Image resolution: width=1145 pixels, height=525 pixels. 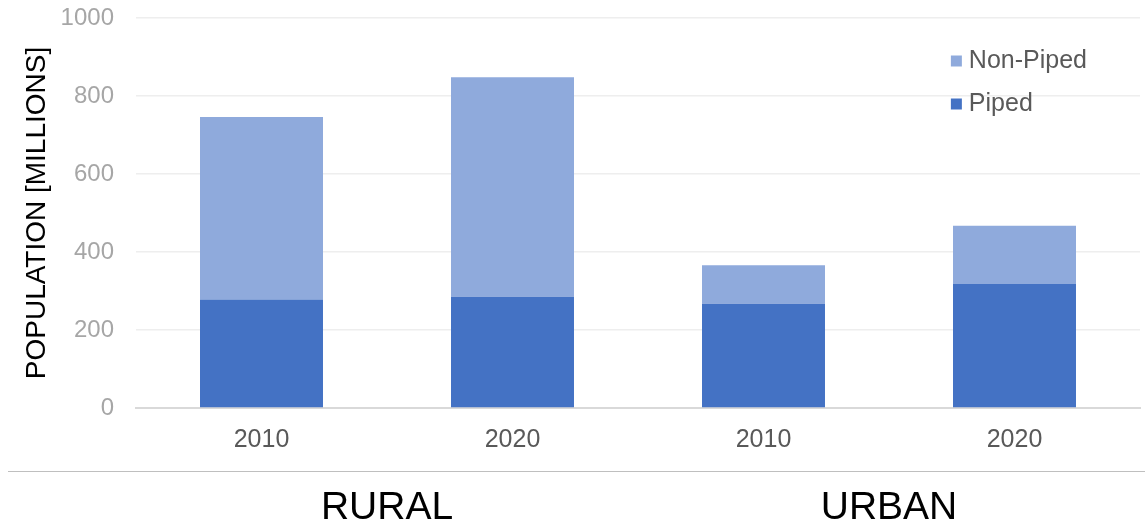 I want to click on y-axis-title: POPULATION [MILLIONS], so click(x=35, y=213).